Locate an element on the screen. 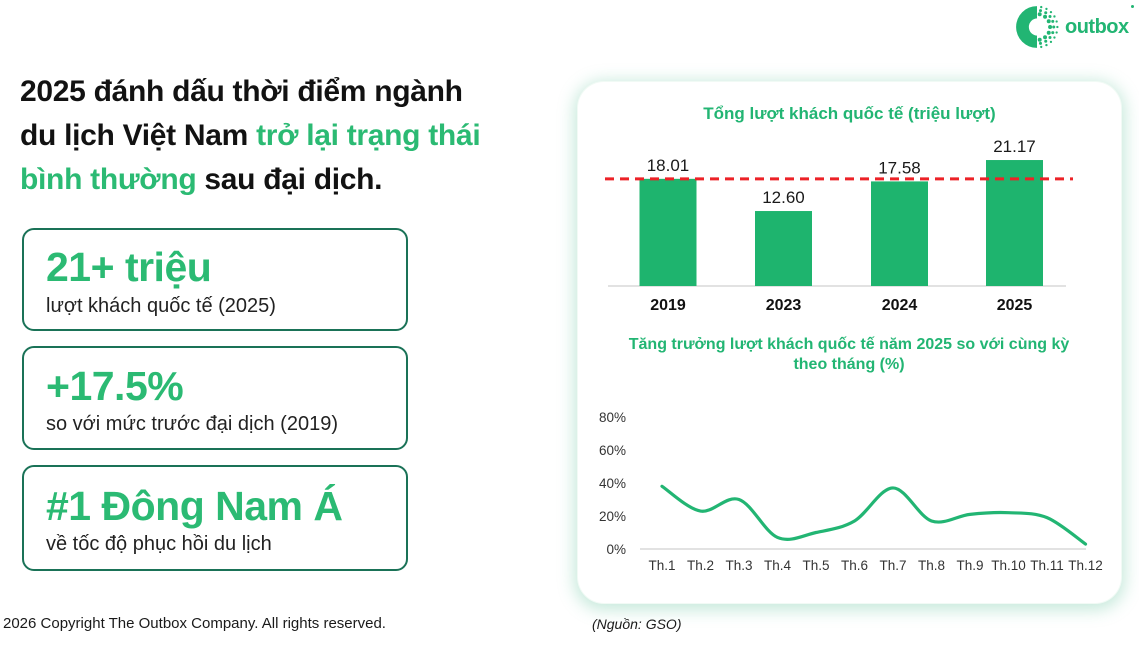 Image resolution: width=1139 pixels, height=646 pixels. bar-2024 is located at coordinates (899, 233).